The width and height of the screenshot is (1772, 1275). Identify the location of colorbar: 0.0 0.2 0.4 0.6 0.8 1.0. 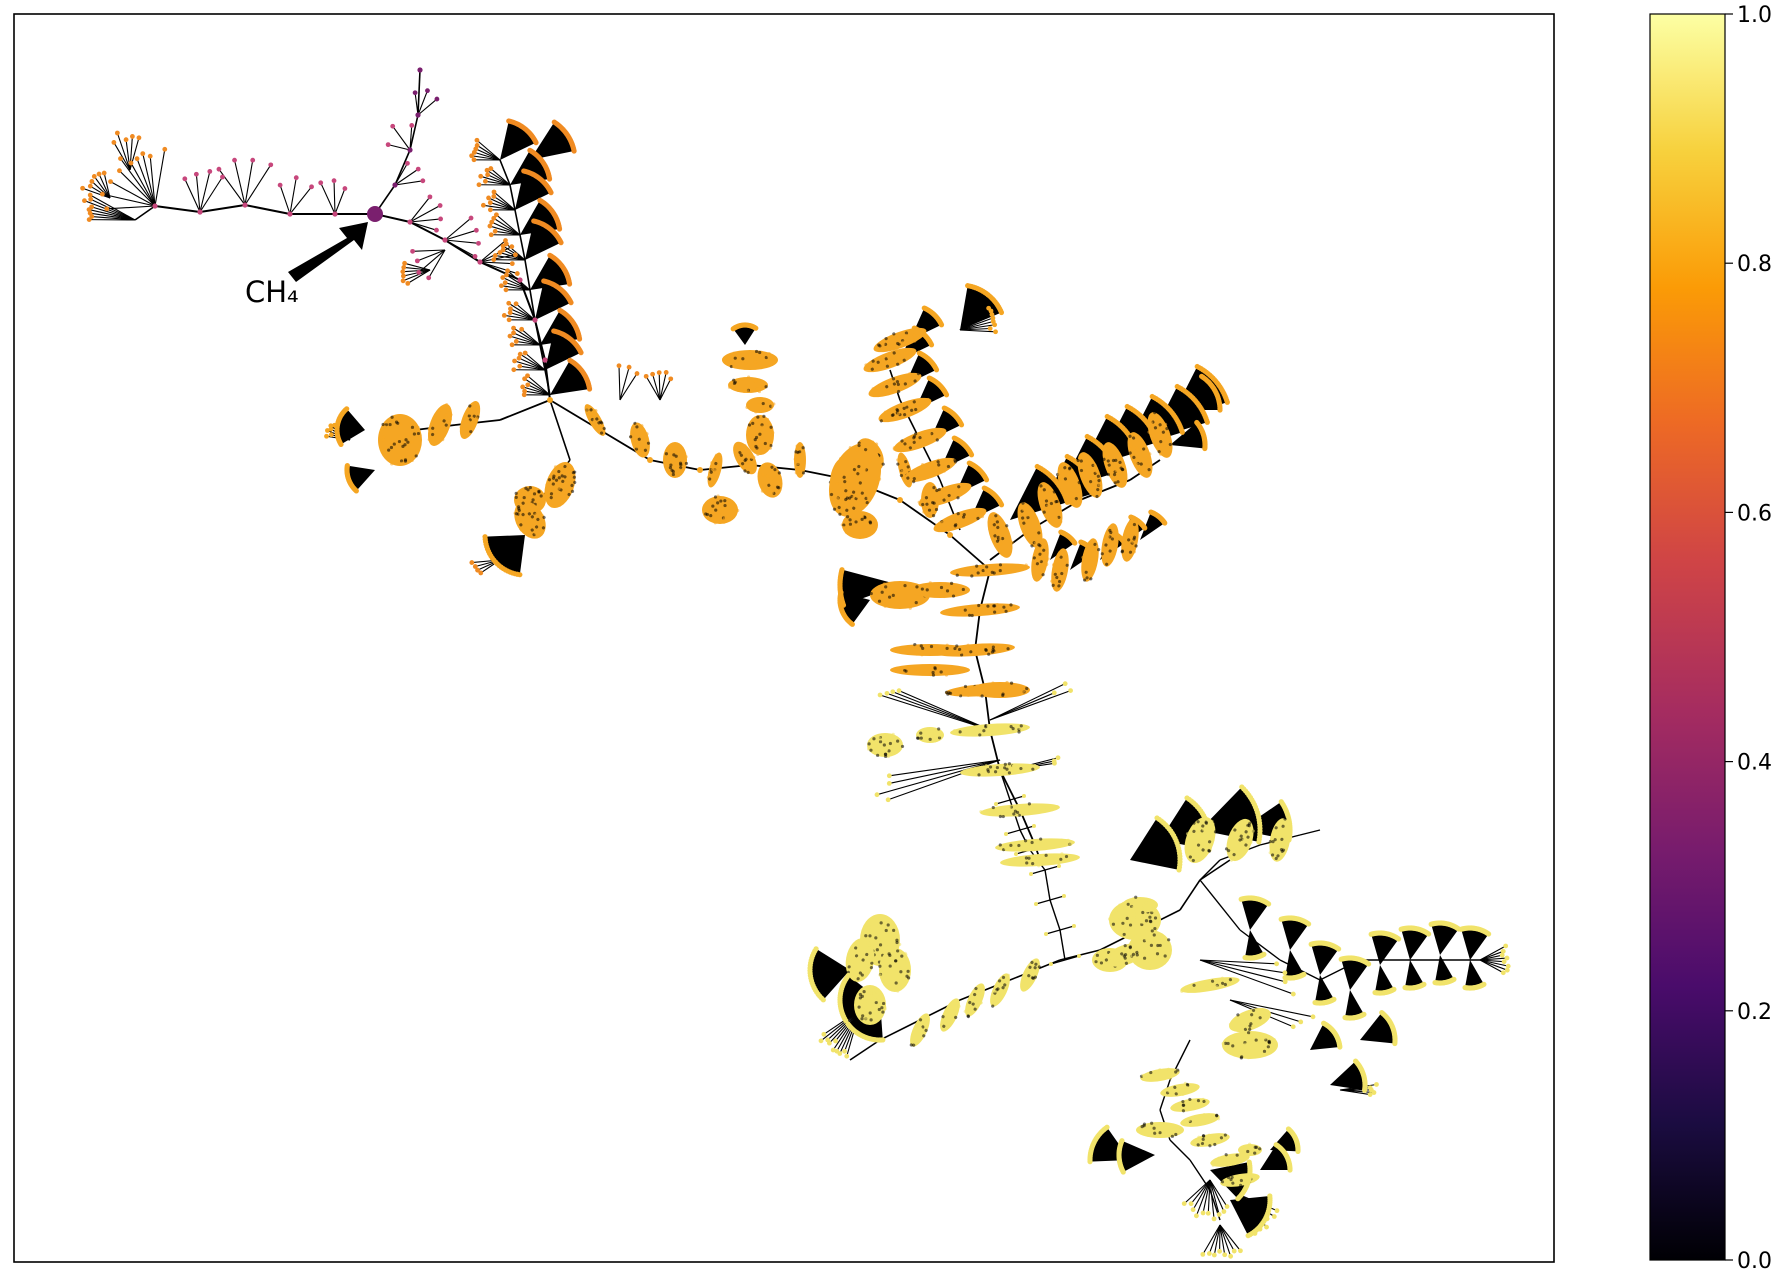
(1710, 638).